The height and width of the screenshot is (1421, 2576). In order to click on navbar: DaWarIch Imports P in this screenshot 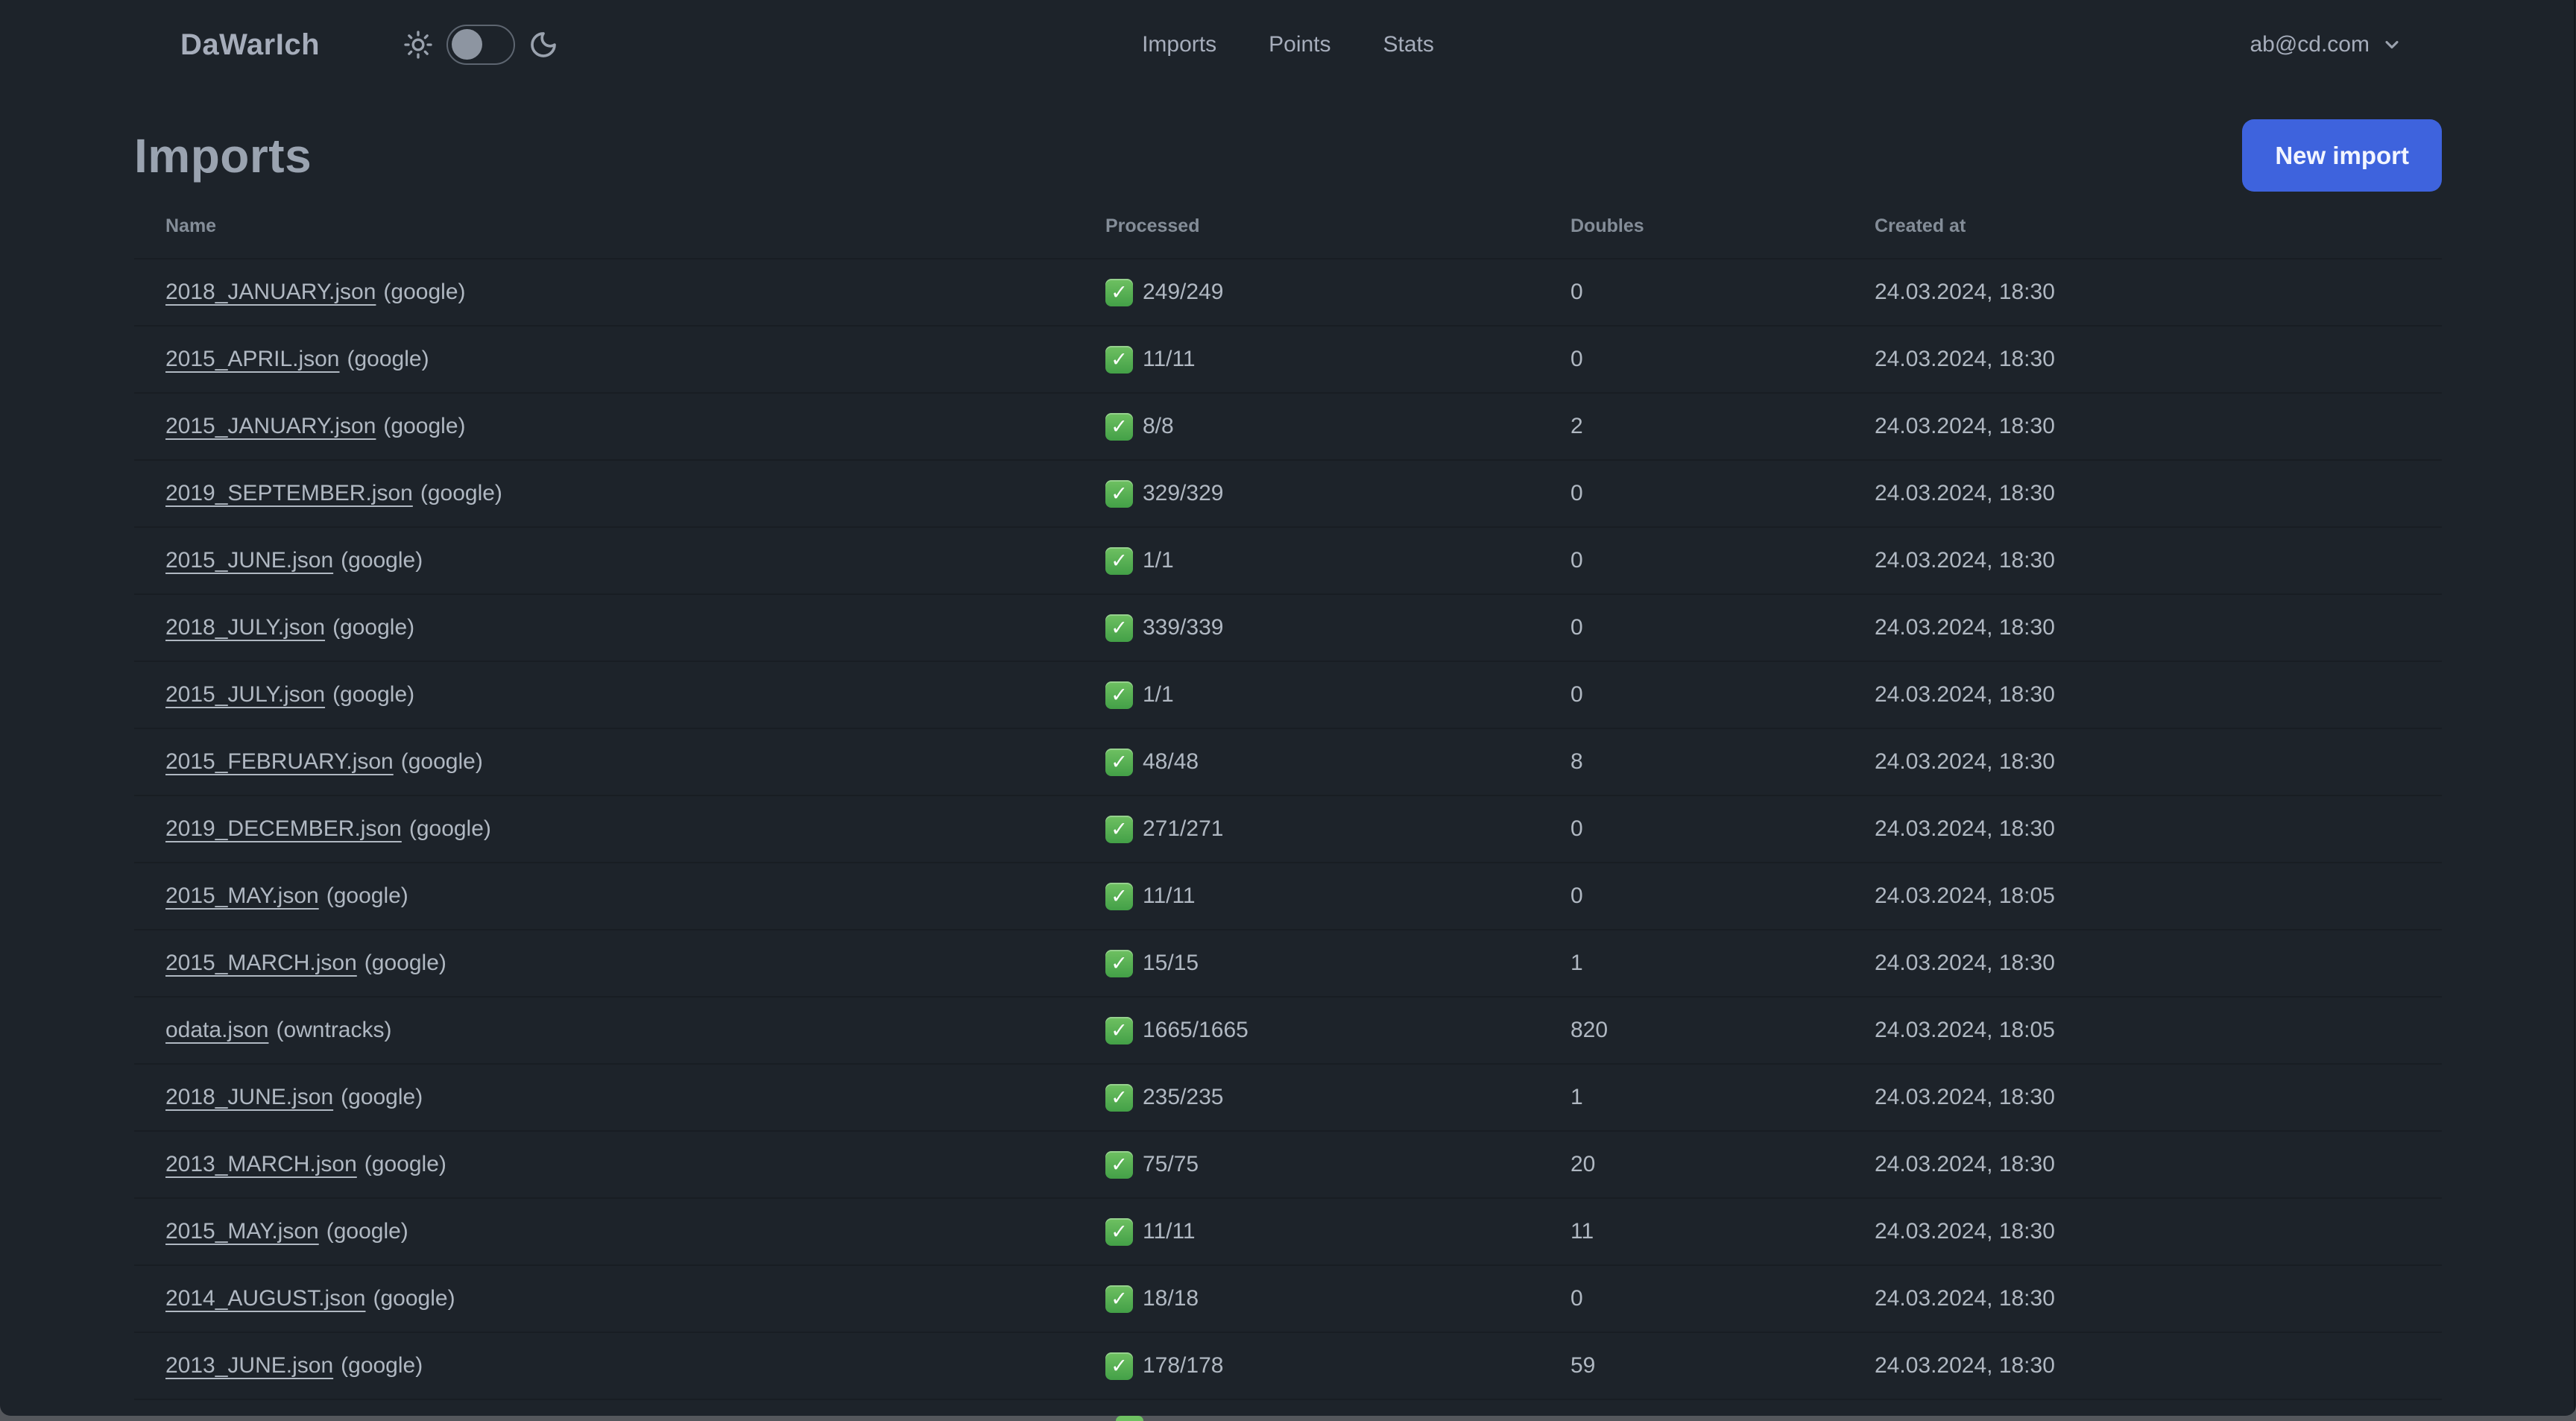, I will do `click(1288, 44)`.